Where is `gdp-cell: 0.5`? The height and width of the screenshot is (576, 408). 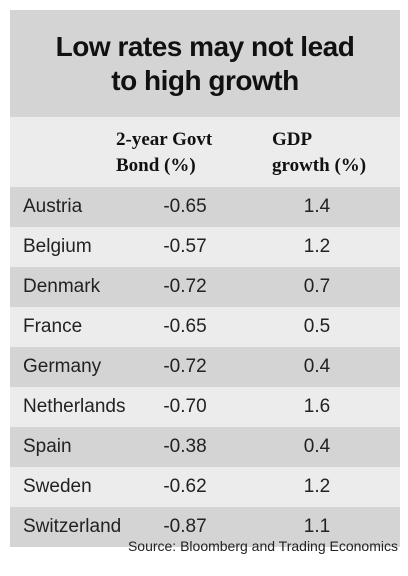 gdp-cell: 0.5 is located at coordinates (317, 326).